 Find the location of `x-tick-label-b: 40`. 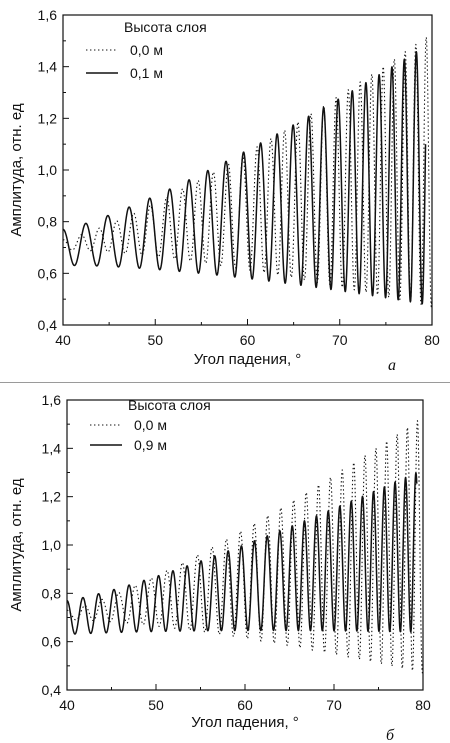

x-tick-label-b: 40 is located at coordinates (67, 705).